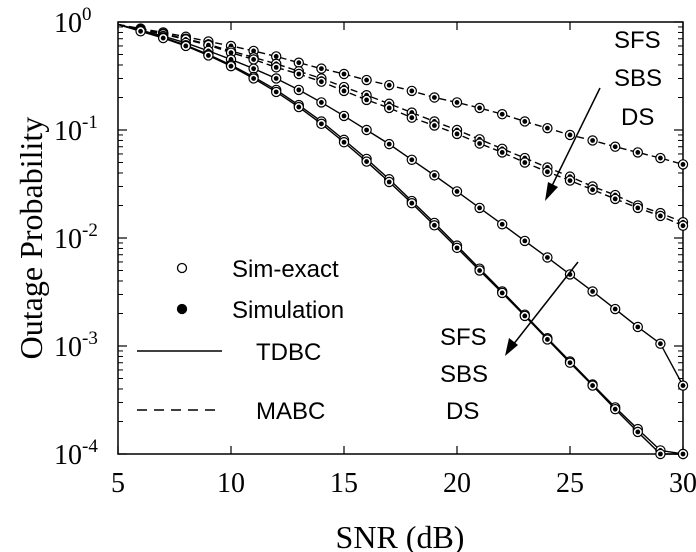  I want to click on x-tick-label: 5, so click(118, 483).